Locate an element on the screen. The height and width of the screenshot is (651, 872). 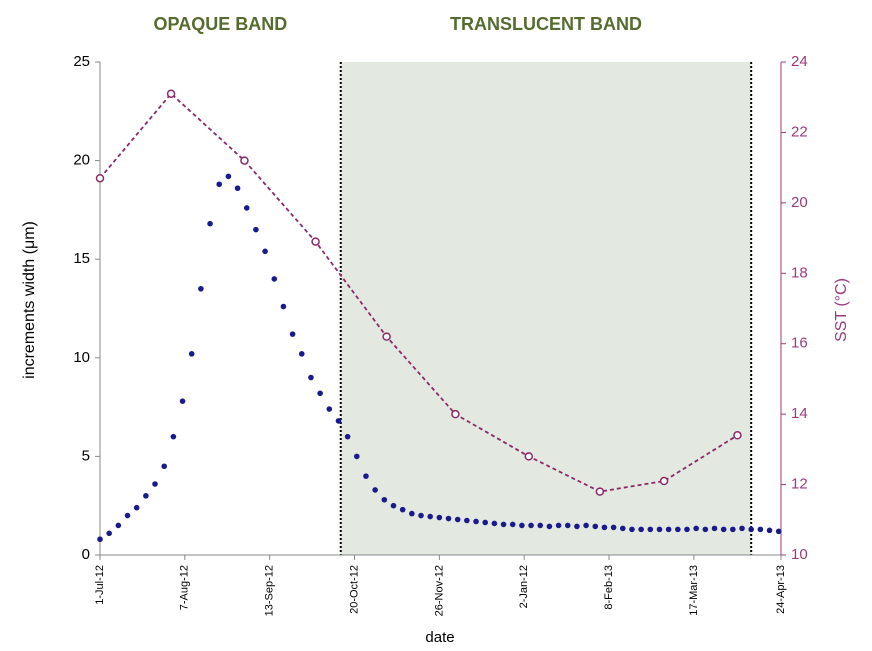
x-tick-label: 13-Sep-12 is located at coordinates (270, 590).